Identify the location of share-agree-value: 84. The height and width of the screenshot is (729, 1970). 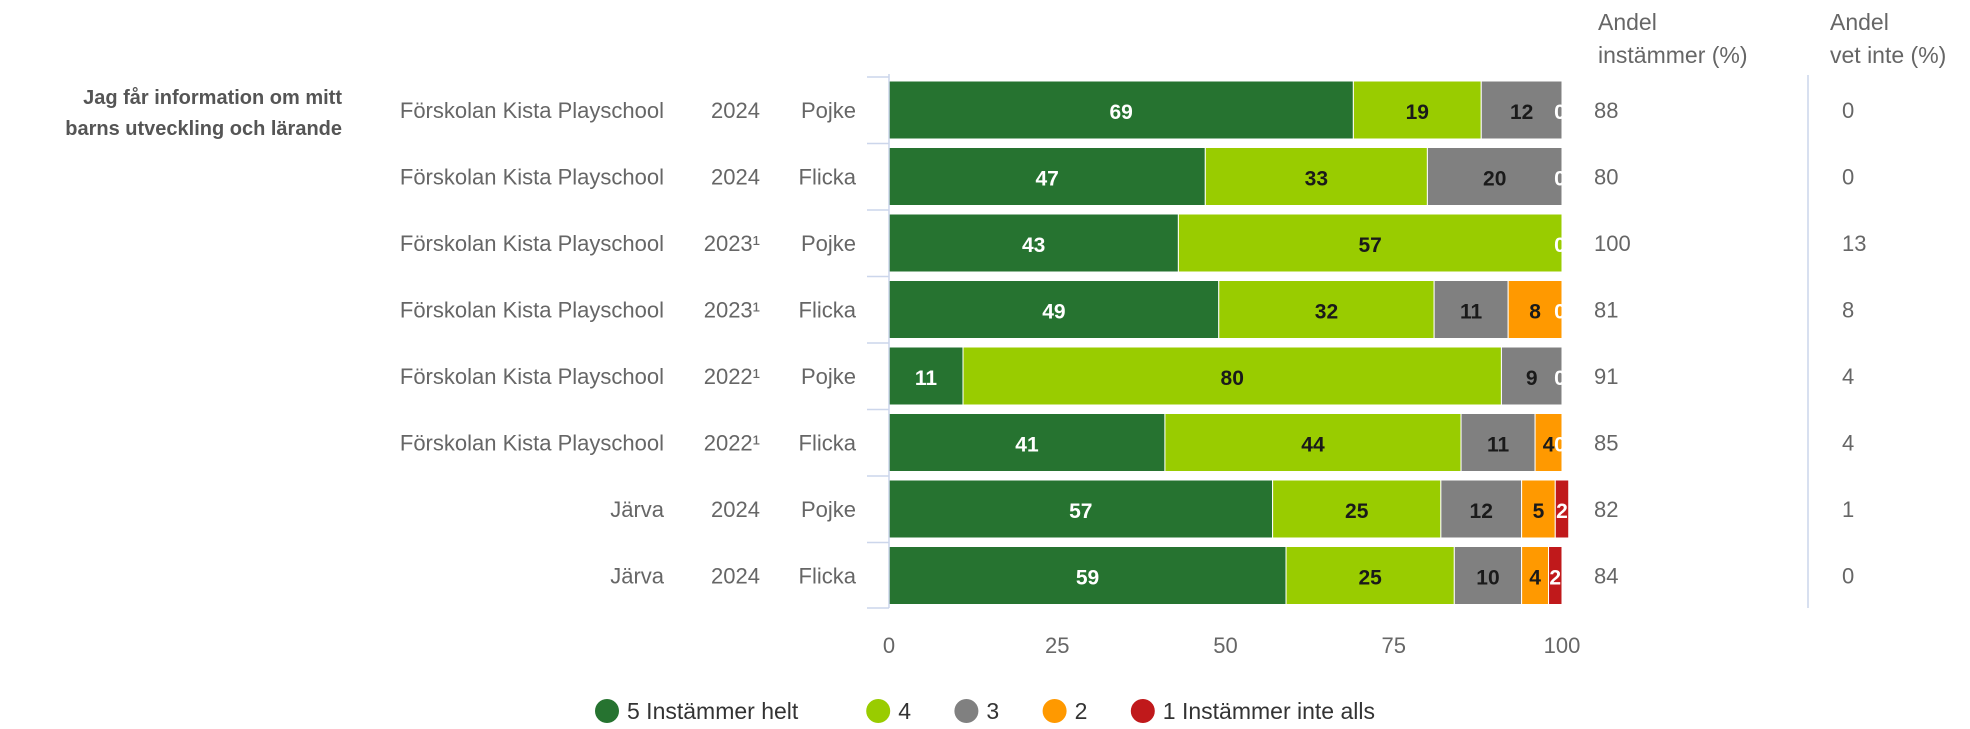
(1606, 576).